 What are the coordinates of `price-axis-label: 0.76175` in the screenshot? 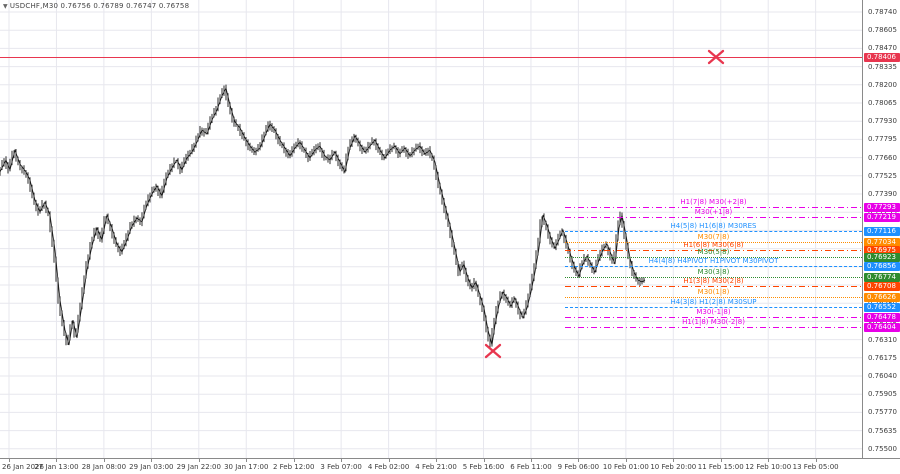 It's located at (882, 357).